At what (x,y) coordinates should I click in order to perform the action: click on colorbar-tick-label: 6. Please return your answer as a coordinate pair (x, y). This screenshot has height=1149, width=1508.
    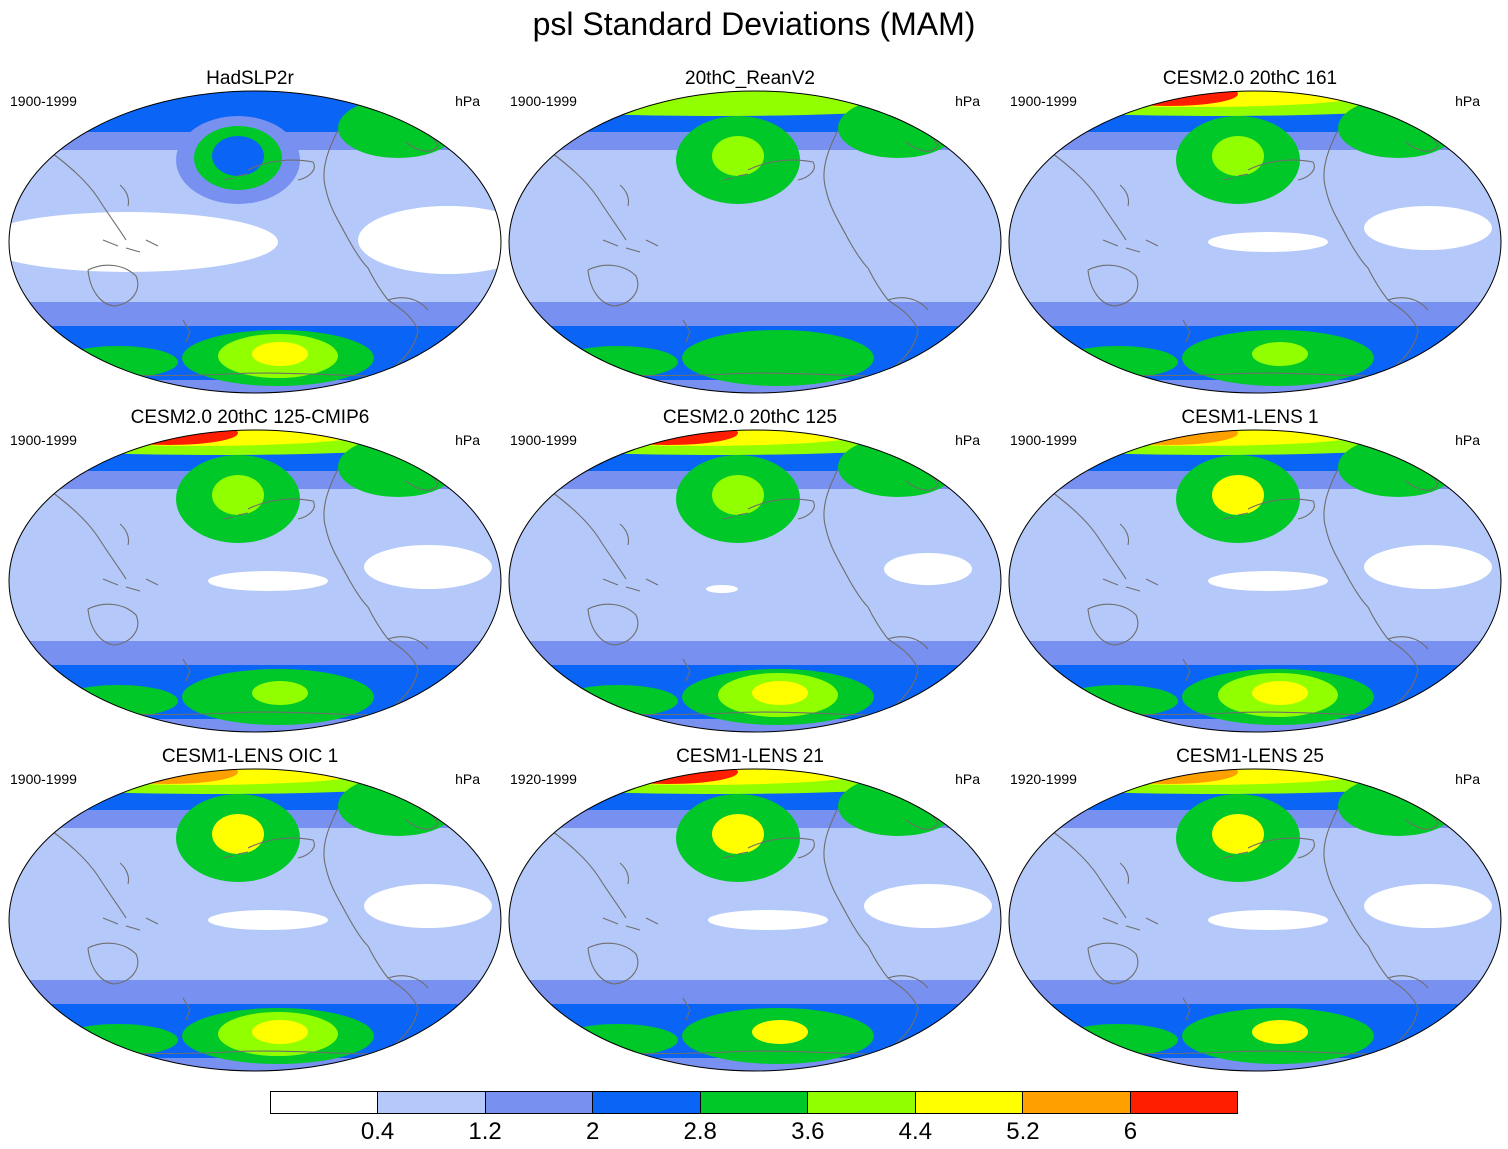
    Looking at the image, I should click on (1130, 1131).